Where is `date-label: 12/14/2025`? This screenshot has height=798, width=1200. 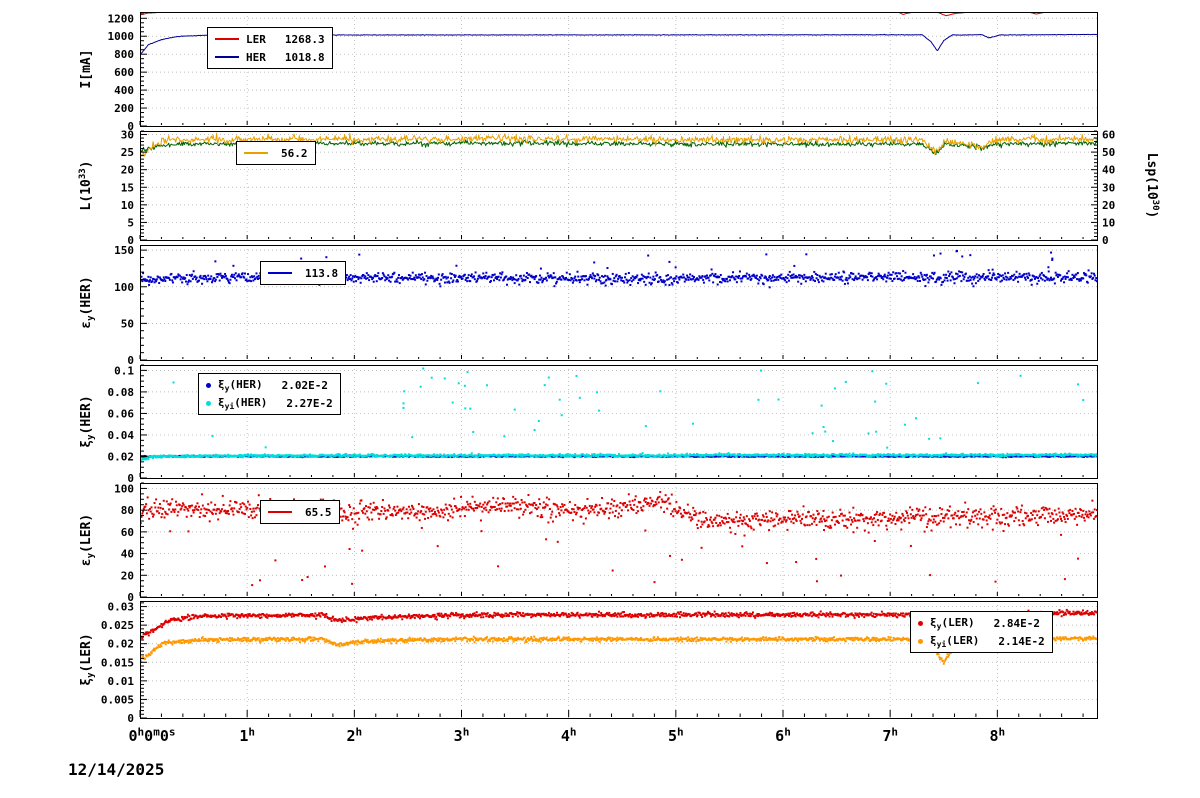 date-label: 12/14/2025 is located at coordinates (116, 769).